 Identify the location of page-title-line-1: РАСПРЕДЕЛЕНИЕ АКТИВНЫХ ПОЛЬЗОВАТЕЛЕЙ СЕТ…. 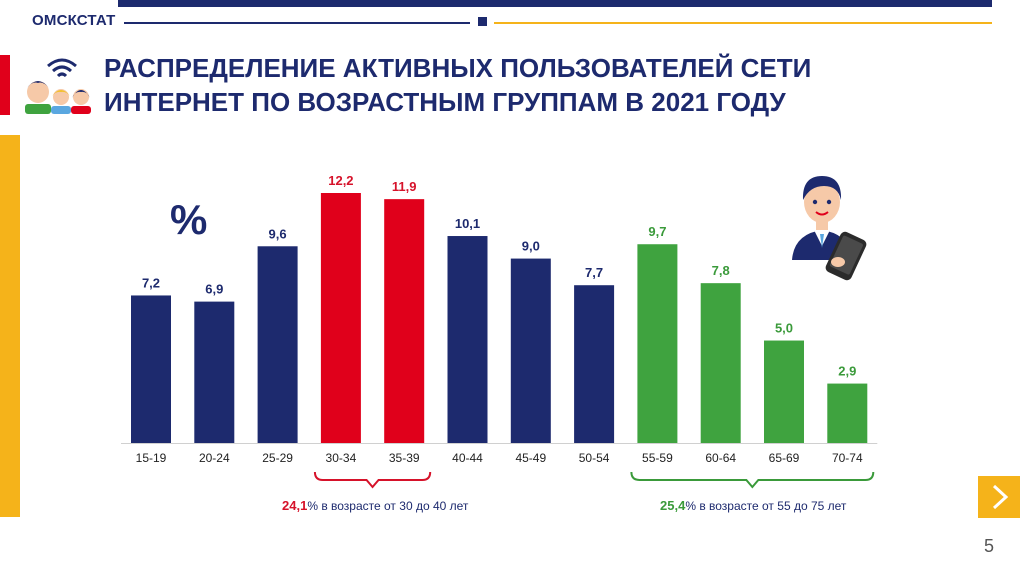
(458, 68).